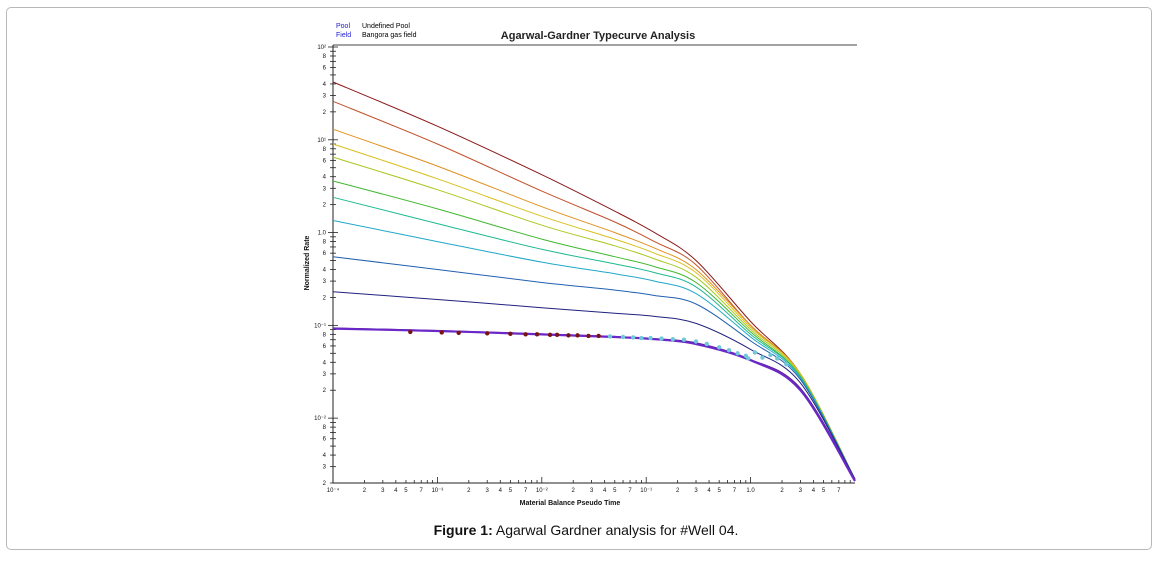  Describe the element at coordinates (333, 490) in the screenshot. I see `x-tick-label: 10⁻⁴` at that location.